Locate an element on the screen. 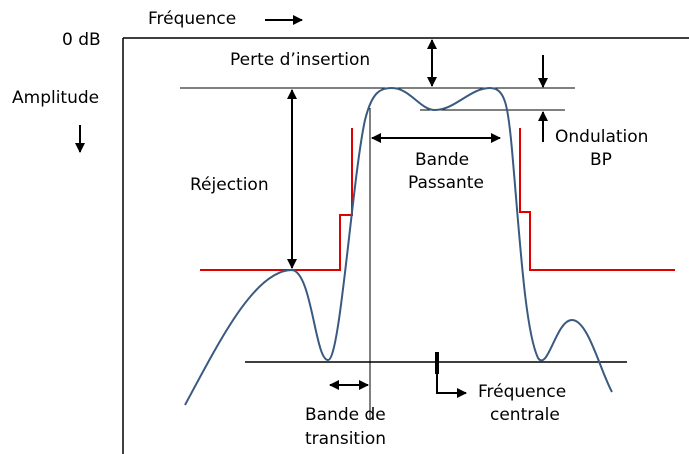 Image resolution: width=689 pixels, height=454 pixels. mask-left is located at coordinates (276, 199).